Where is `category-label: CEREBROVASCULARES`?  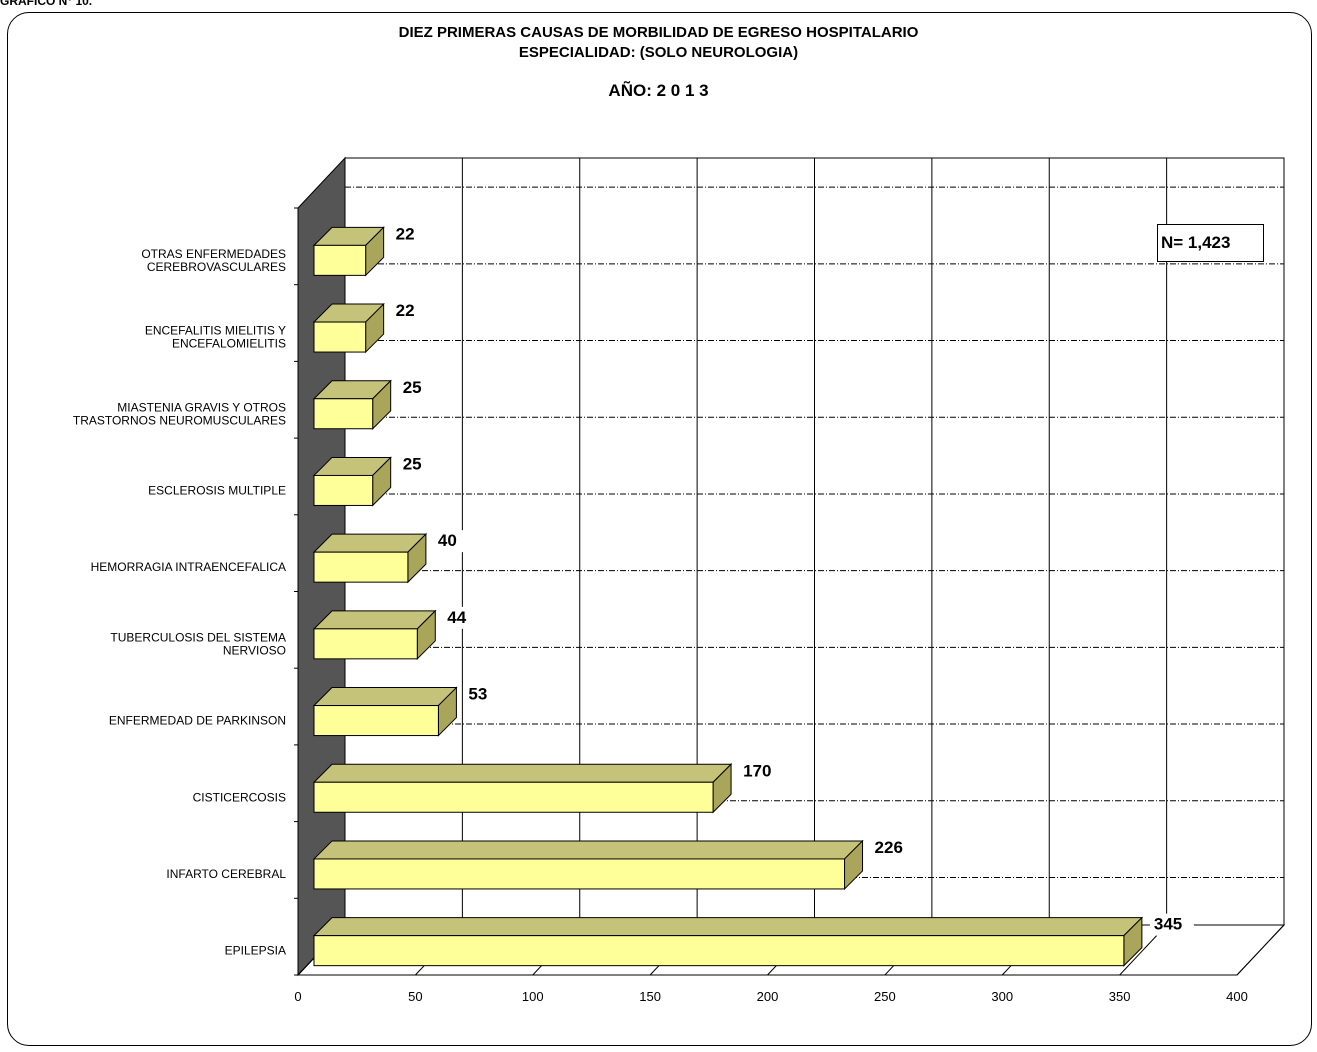
category-label: CEREBROVASCULARES is located at coordinates (216, 267).